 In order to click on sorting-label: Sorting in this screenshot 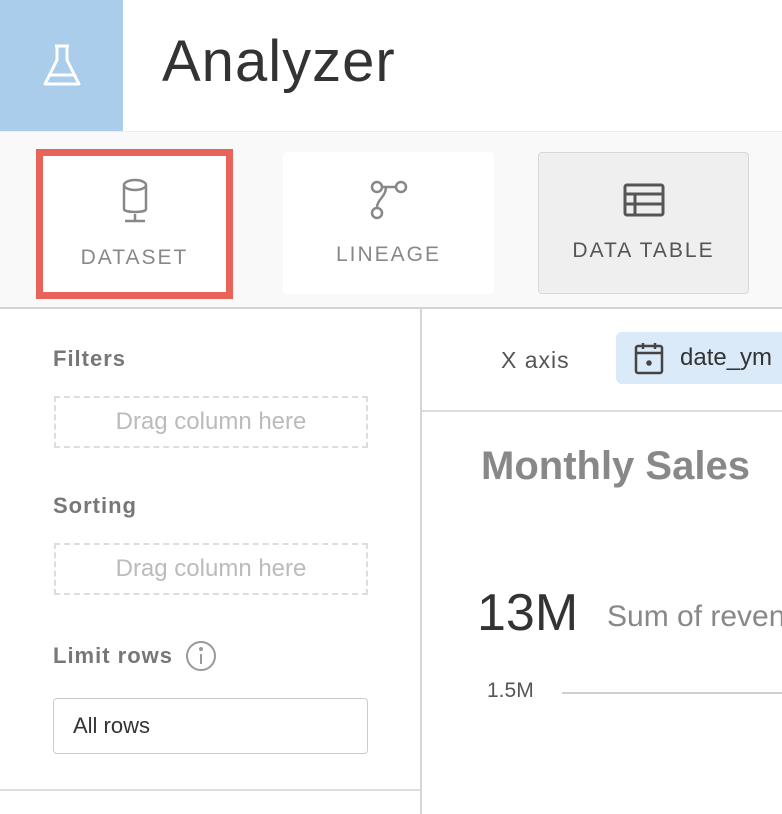, I will do `click(95, 505)`.